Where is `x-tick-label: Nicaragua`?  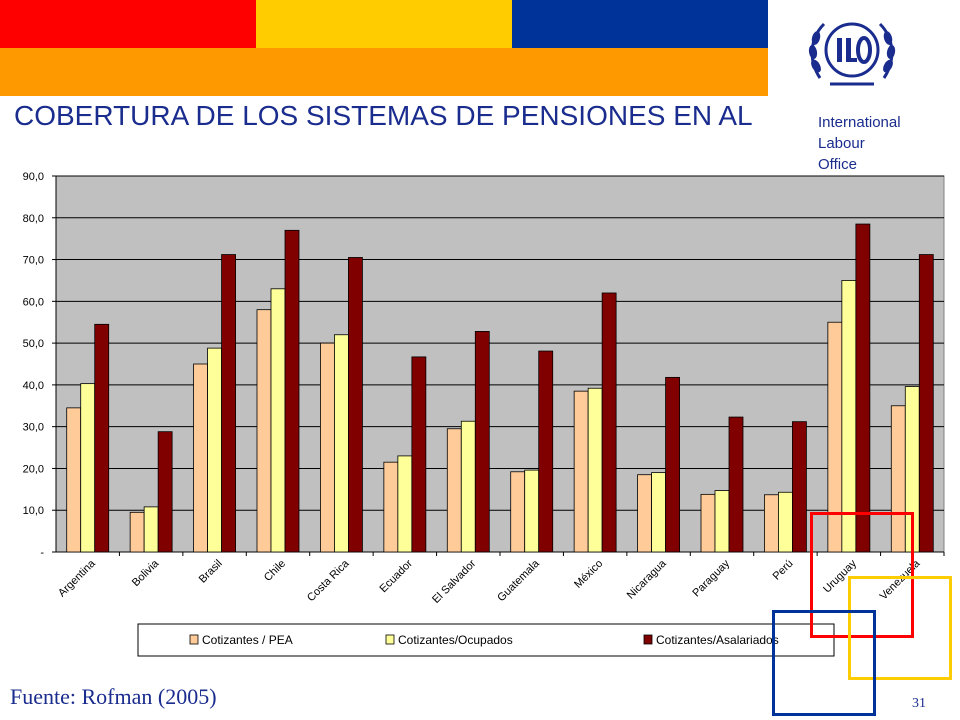 x-tick-label: Nicaragua is located at coordinates (647, 579).